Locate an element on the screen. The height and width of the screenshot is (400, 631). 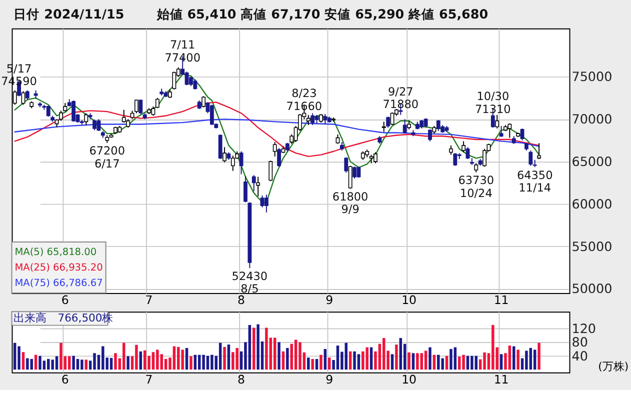
annotation: 8/23 71660 is located at coordinates (304, 100).